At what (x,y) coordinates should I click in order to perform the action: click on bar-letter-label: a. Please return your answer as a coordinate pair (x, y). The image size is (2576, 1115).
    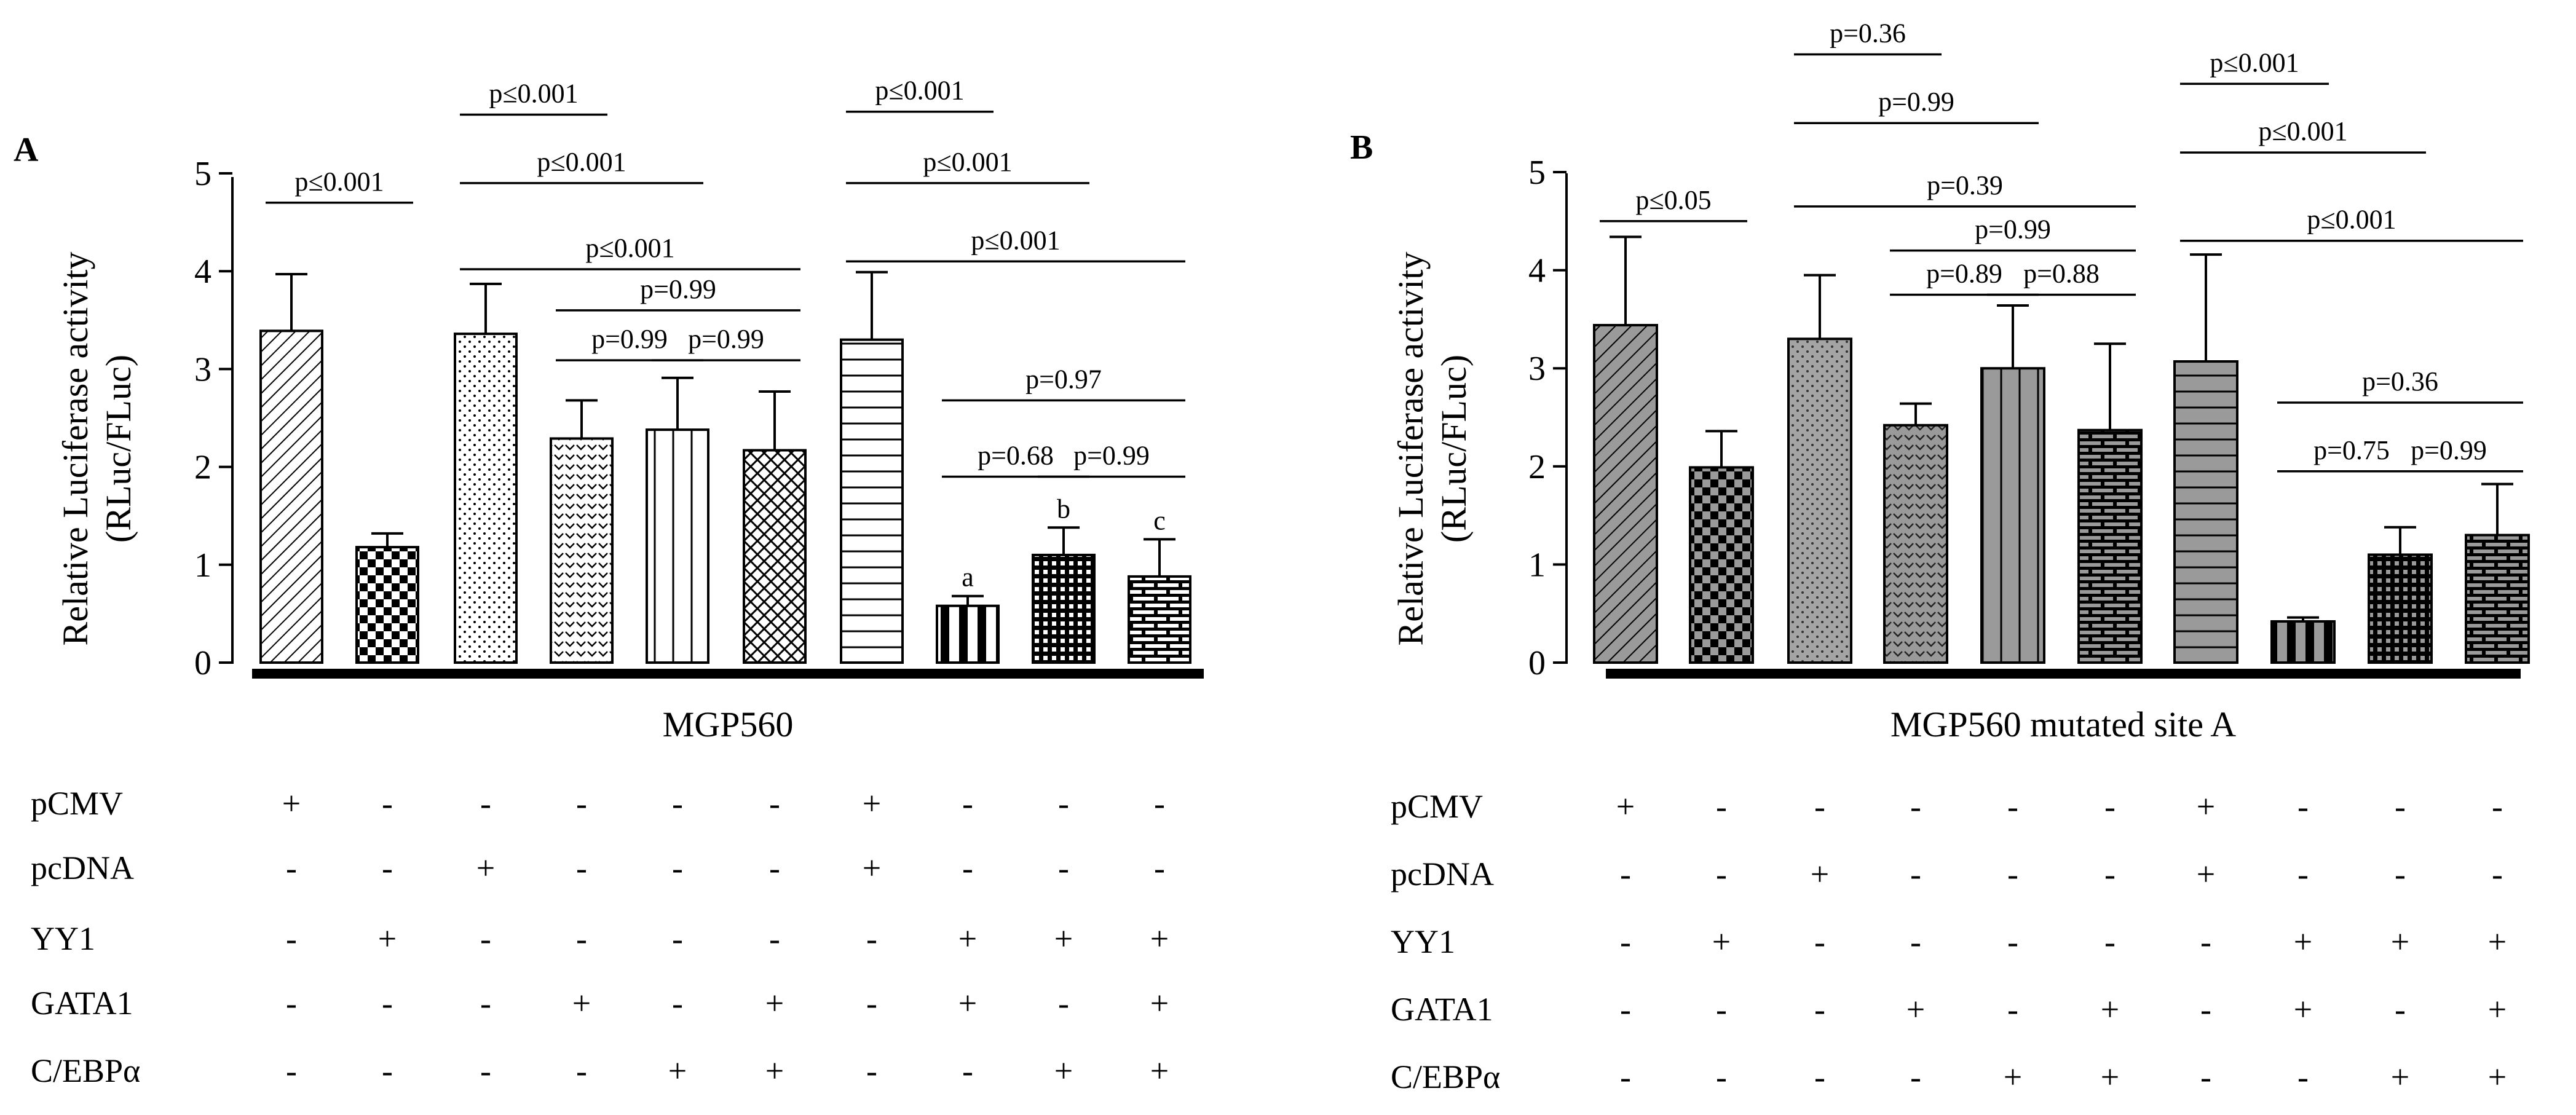
    Looking at the image, I should click on (968, 577).